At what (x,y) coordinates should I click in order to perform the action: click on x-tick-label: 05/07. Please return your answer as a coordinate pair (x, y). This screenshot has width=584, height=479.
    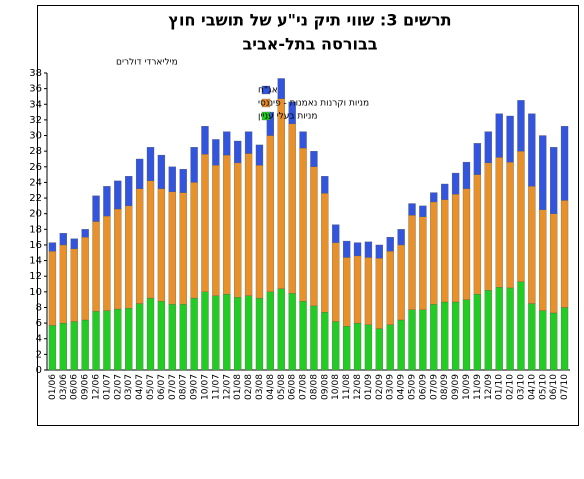
    Looking at the image, I should click on (151, 387).